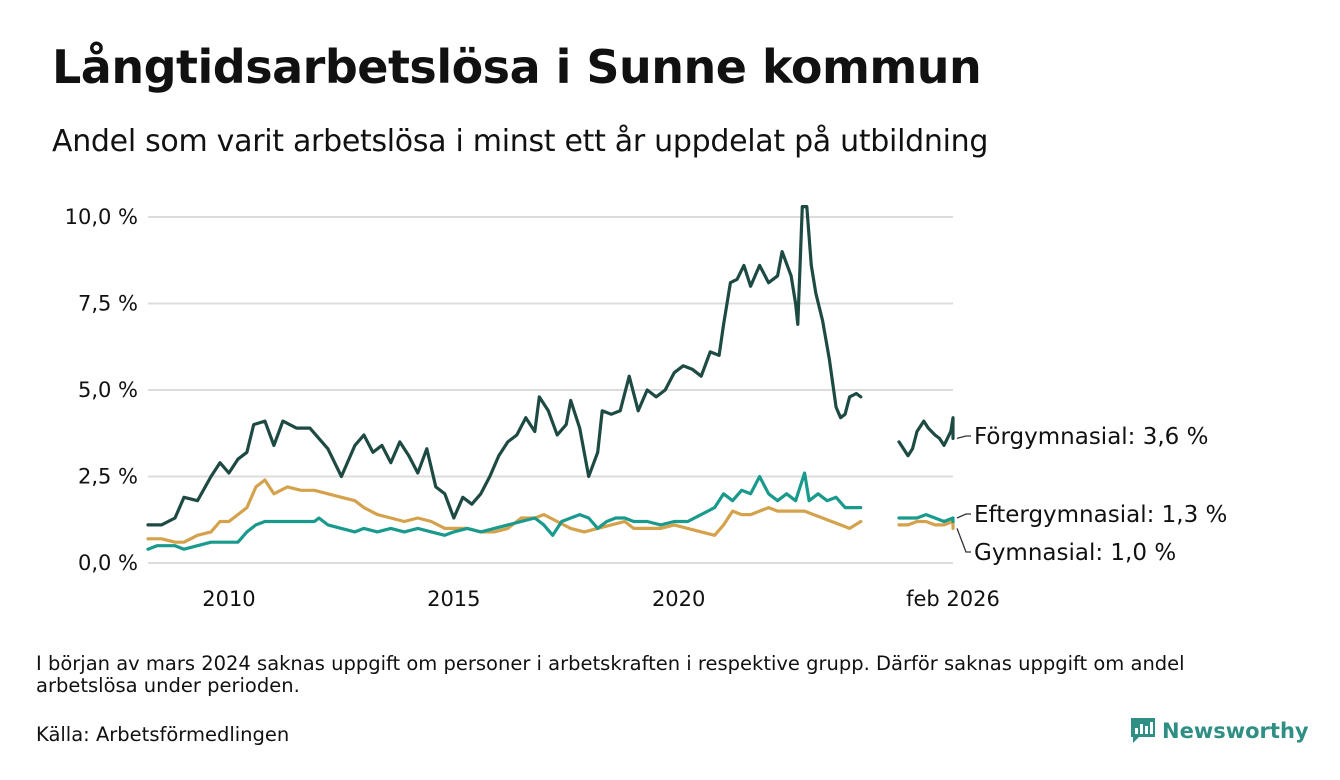 Image resolution: width=1340 pixels, height=780 pixels. What do you see at coordinates (453, 599) in the screenshot?
I see `x-tick-label: 2015` at bounding box center [453, 599].